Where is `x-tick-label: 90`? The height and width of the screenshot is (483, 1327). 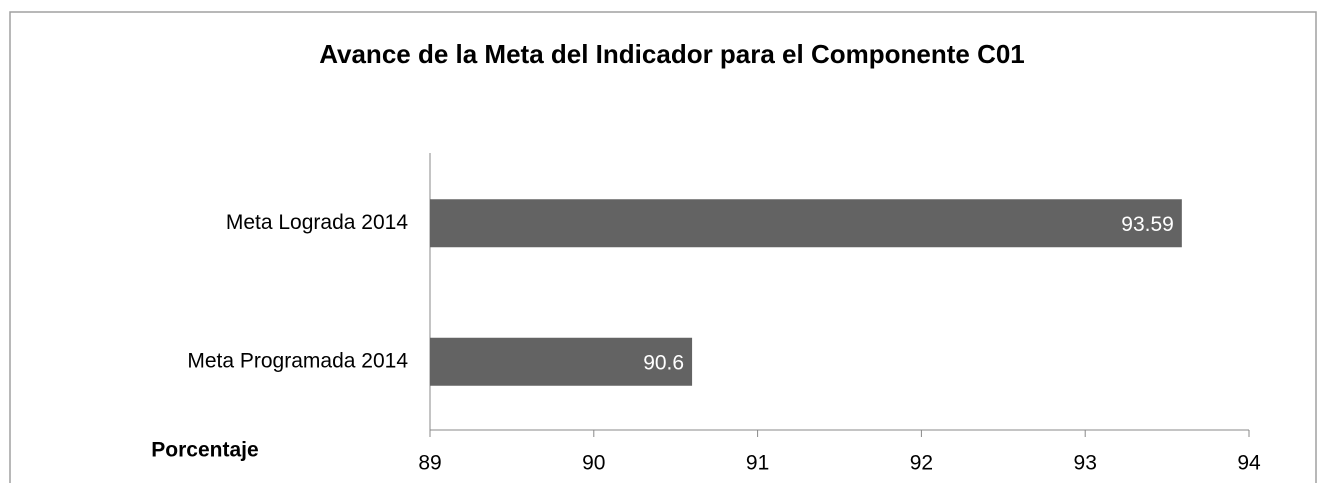 x-tick-label: 90 is located at coordinates (593, 463).